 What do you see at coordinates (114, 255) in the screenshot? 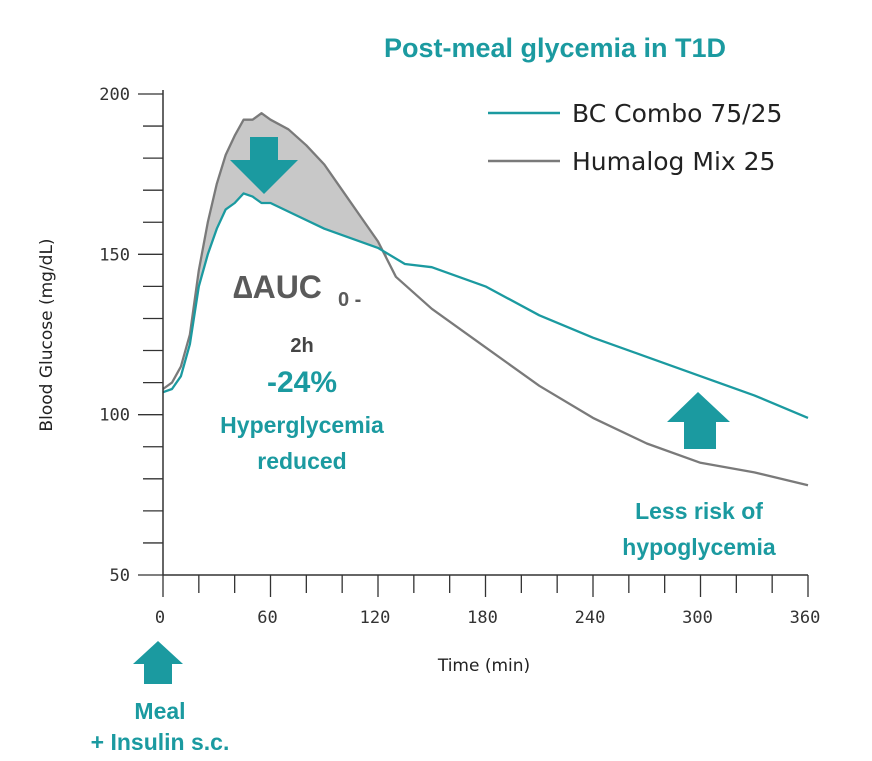
I see `y-tick-label: 150` at bounding box center [114, 255].